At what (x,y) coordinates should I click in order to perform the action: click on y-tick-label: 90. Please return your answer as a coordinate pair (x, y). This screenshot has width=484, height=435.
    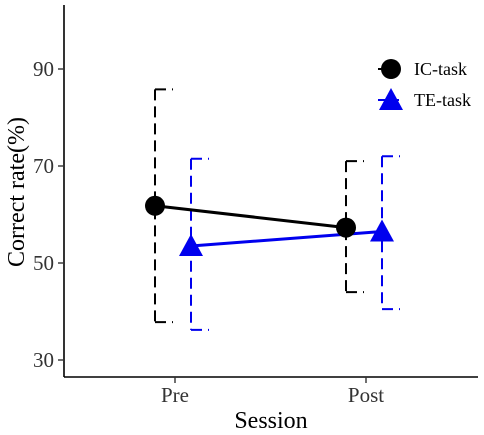
    Looking at the image, I should click on (43, 69).